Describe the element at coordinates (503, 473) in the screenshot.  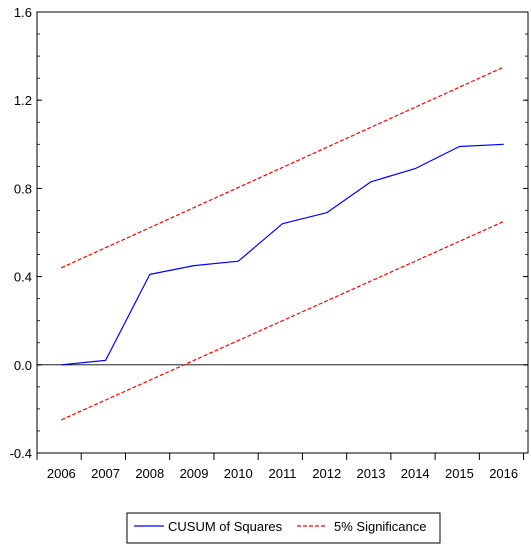
I see `x-tick-label: 2016` at that location.